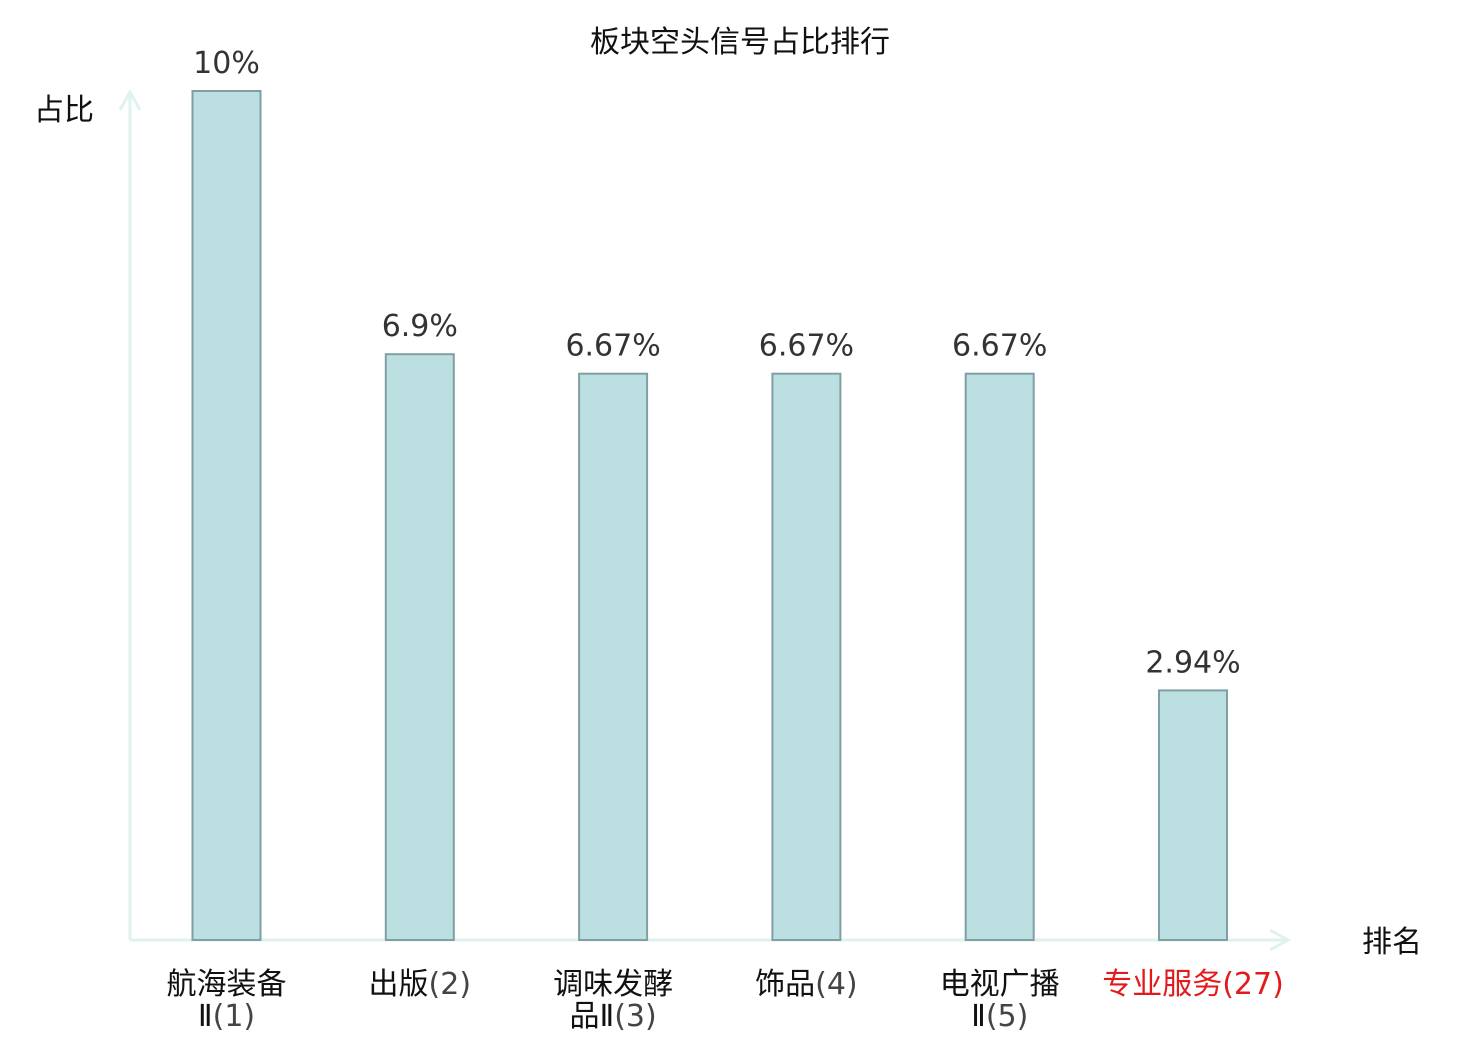 The width and height of the screenshot is (1480, 1040). What do you see at coordinates (1280, 940) in the screenshot?
I see `x-axis-arrow-icon` at bounding box center [1280, 940].